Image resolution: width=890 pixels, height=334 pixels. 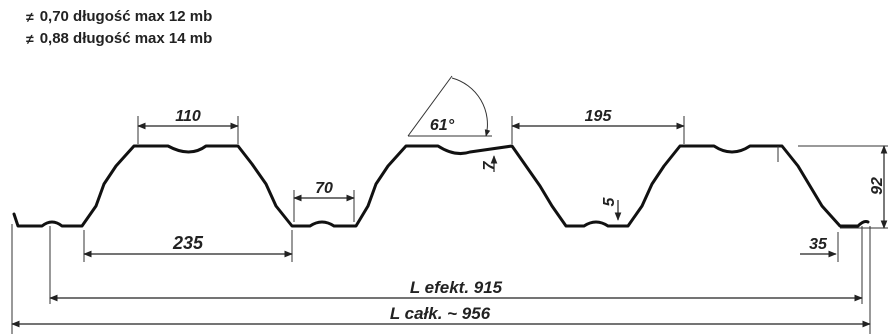 I want to click on dim-195-label: 195, so click(x=599, y=116).